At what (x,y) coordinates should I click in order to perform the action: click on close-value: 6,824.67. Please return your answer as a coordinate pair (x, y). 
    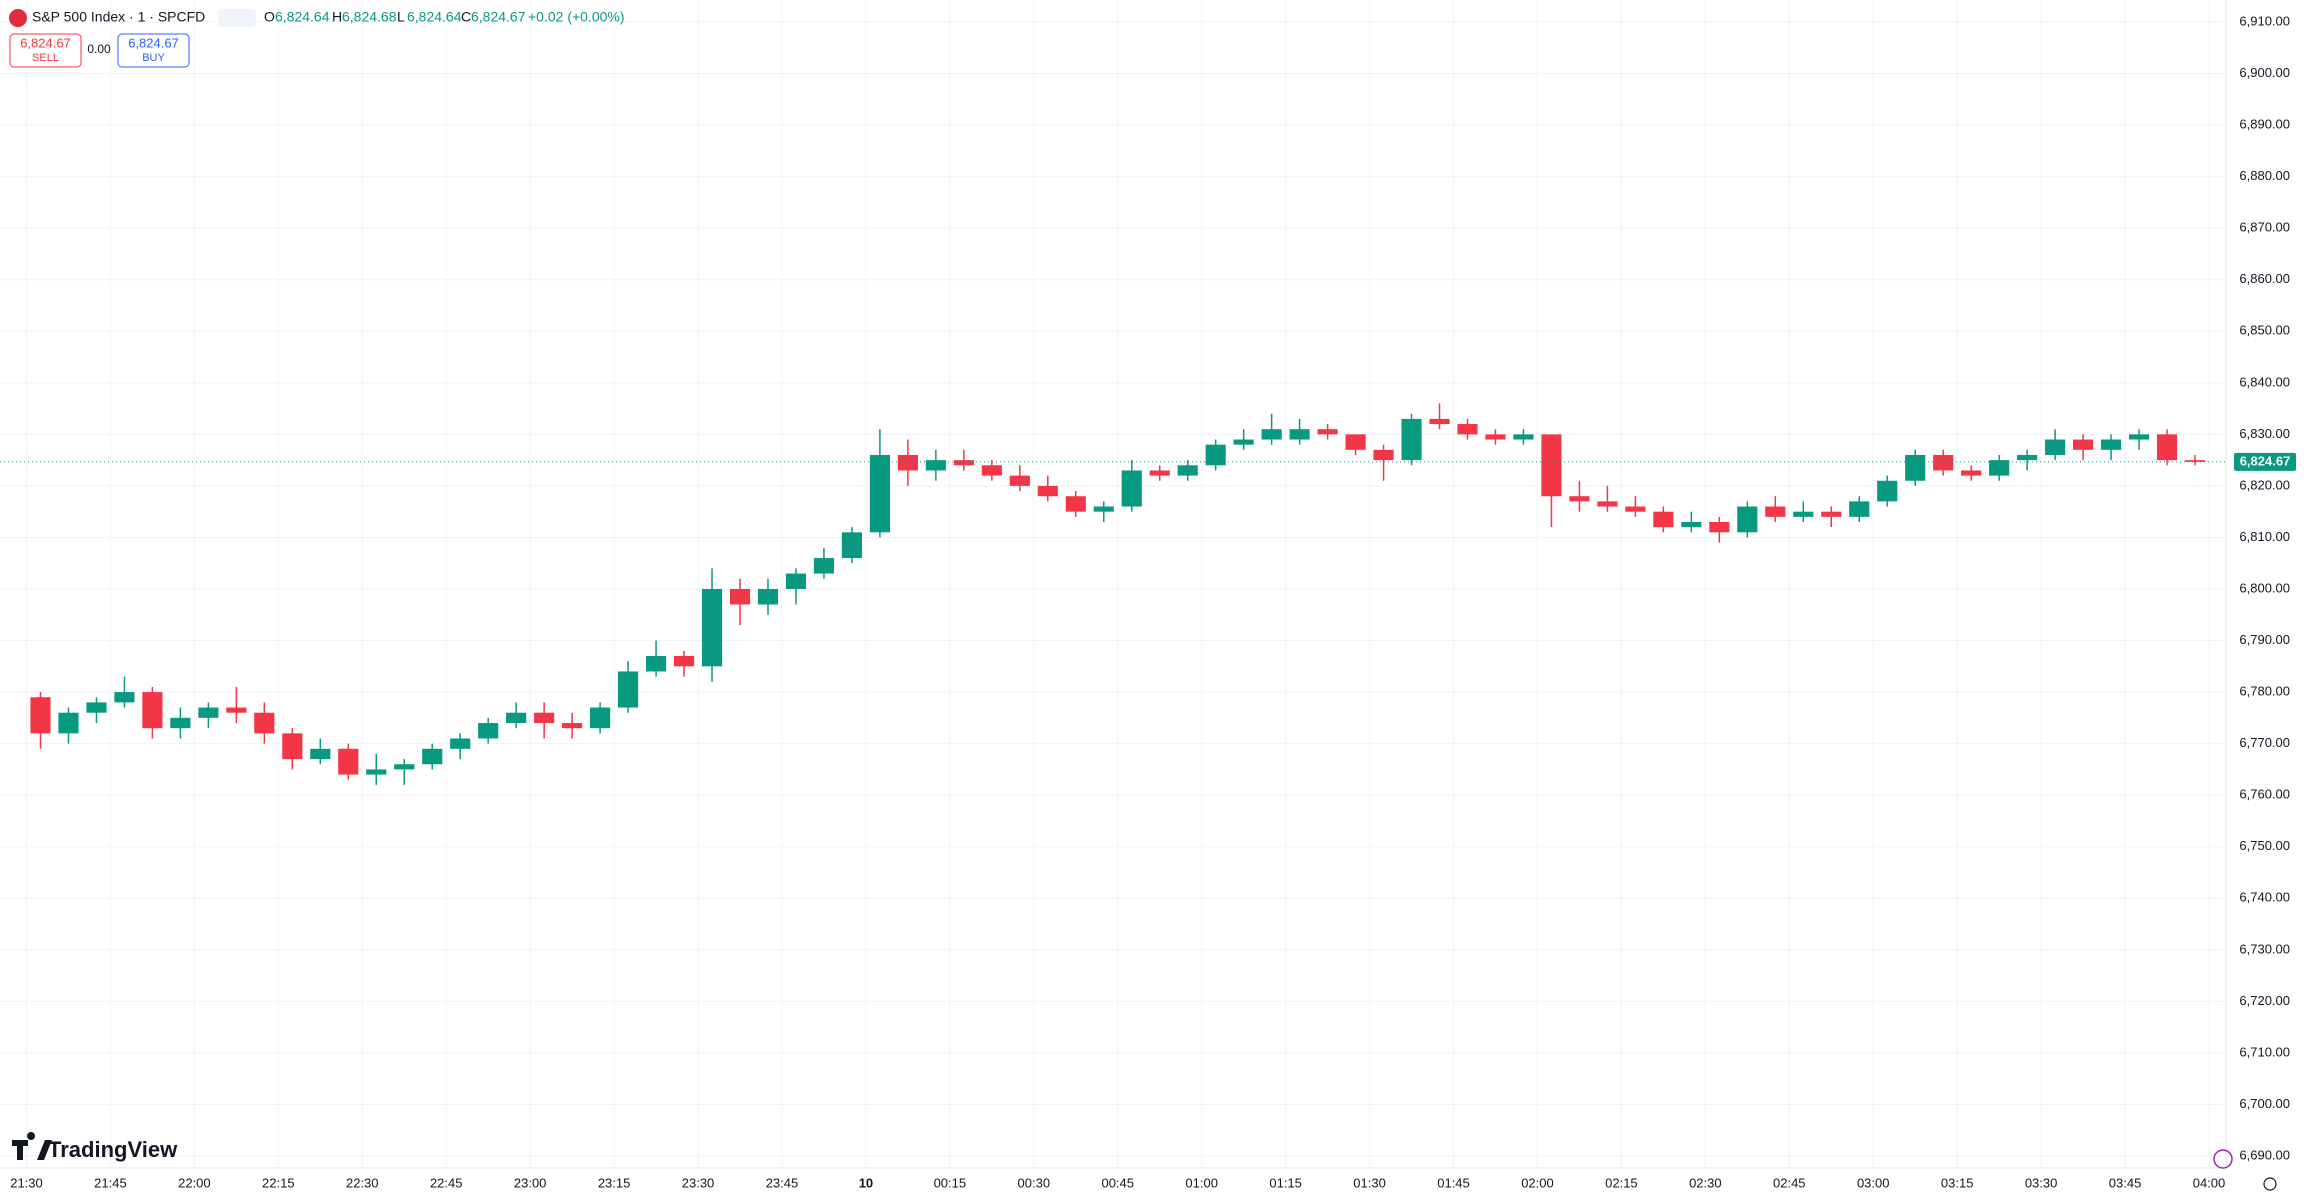
    Looking at the image, I should click on (498, 17).